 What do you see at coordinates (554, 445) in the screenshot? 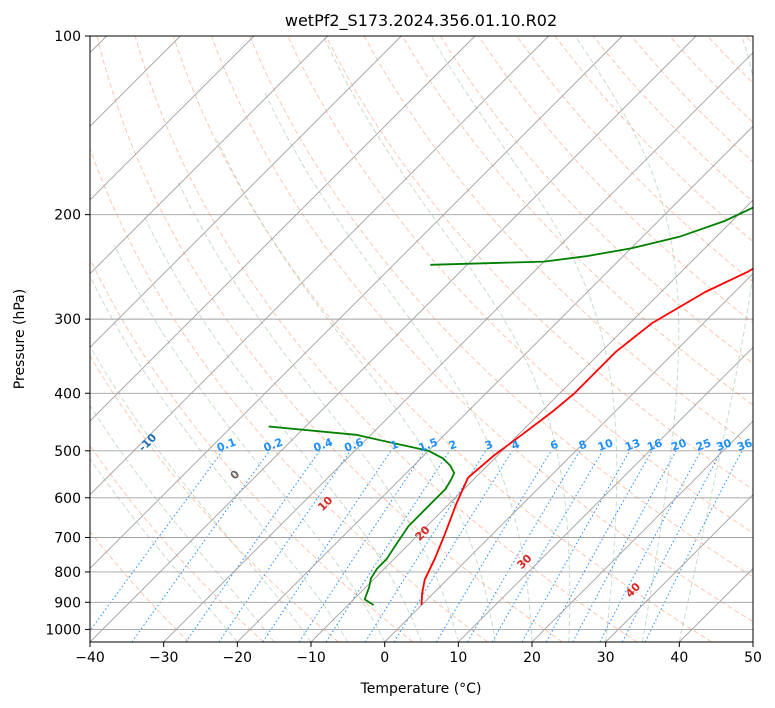
I see `mixing-ratio-label: 6` at bounding box center [554, 445].